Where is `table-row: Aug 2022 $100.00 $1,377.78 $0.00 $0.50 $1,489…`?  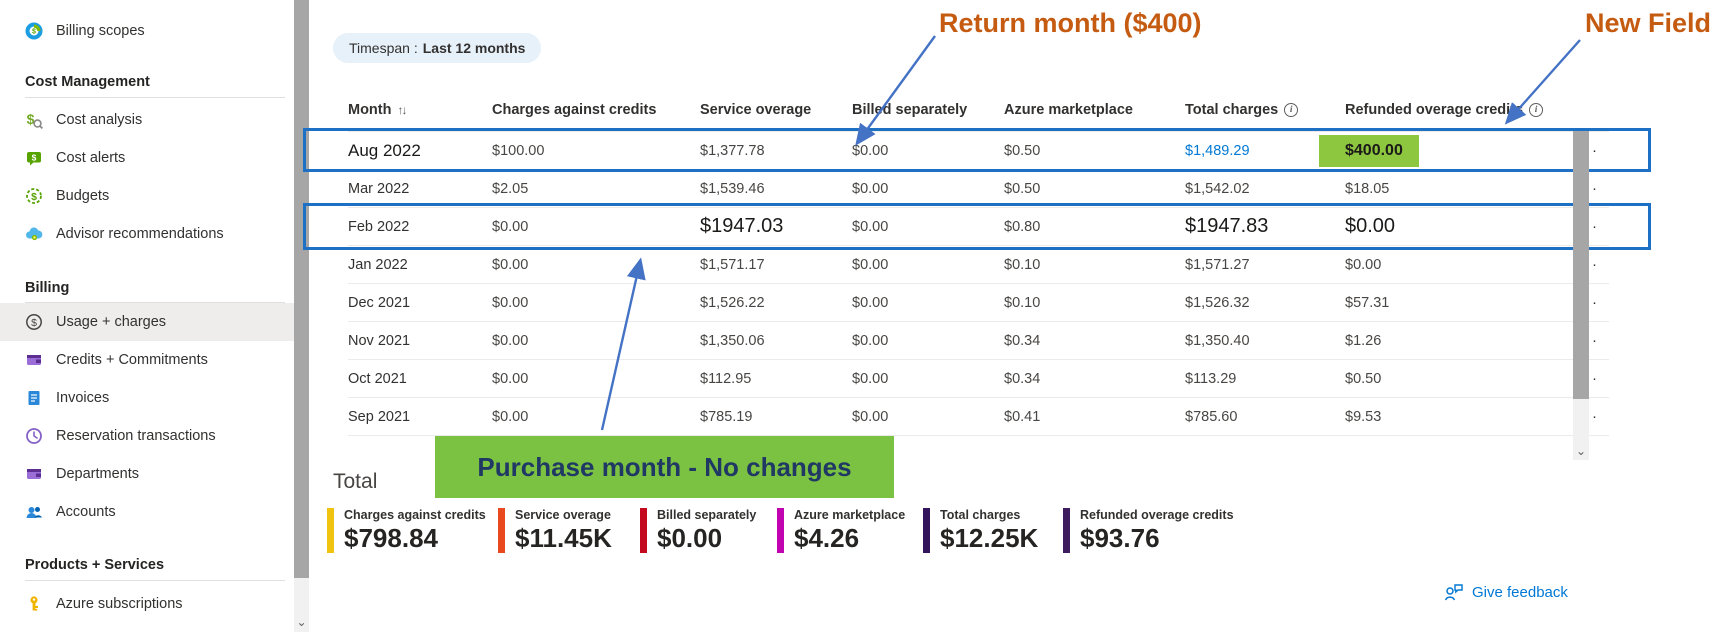
table-row: Aug 2022 $100.00 $1,377.78 $0.00 $0.50 $1,489… is located at coordinates (978, 151).